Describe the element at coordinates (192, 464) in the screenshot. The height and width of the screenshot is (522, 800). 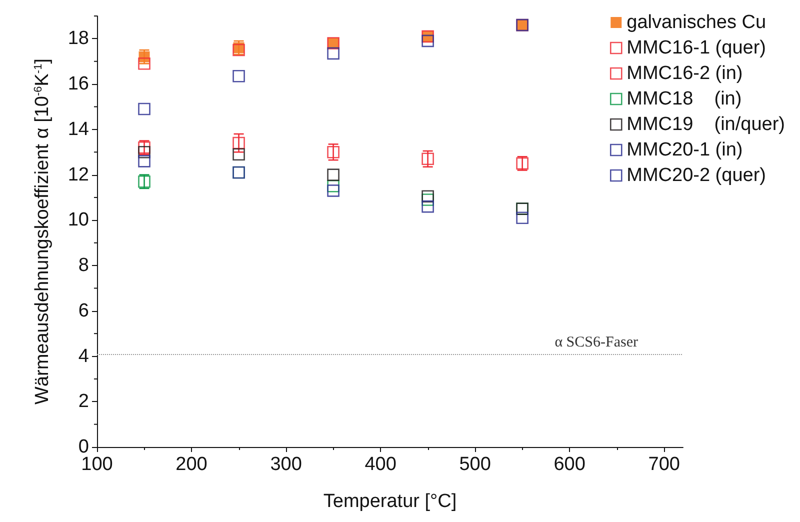
I see `x-tick-label: 200` at that location.